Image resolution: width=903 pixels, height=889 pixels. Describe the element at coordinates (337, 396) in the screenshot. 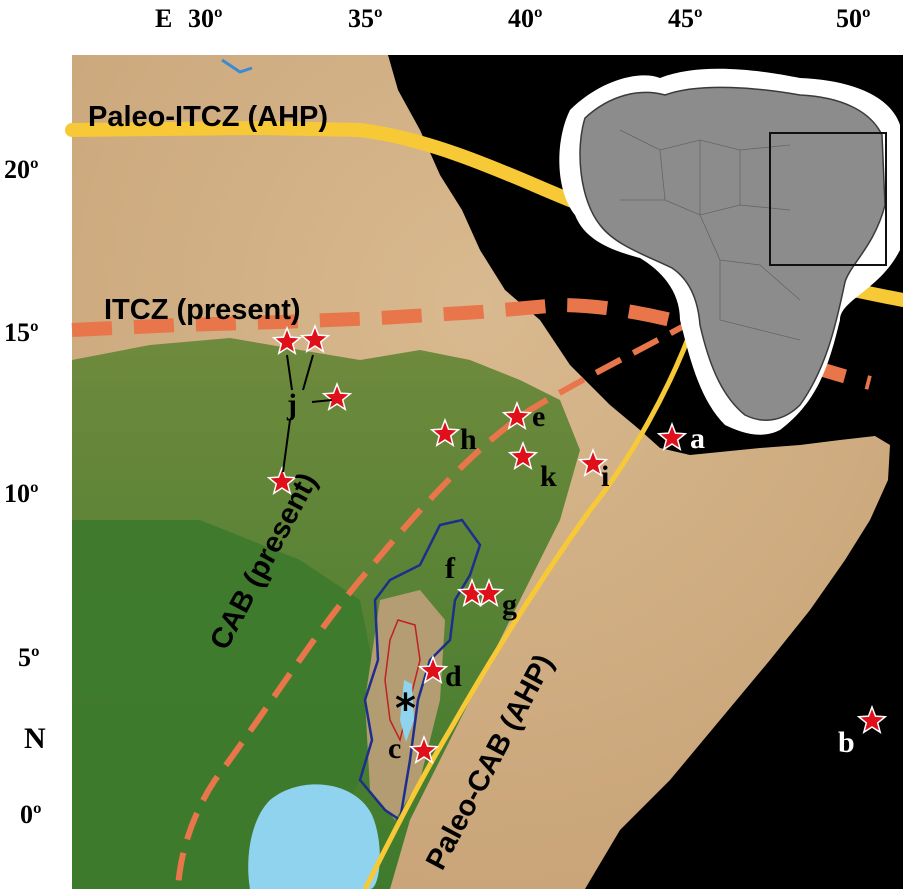

I see `star-icon-j3` at that location.